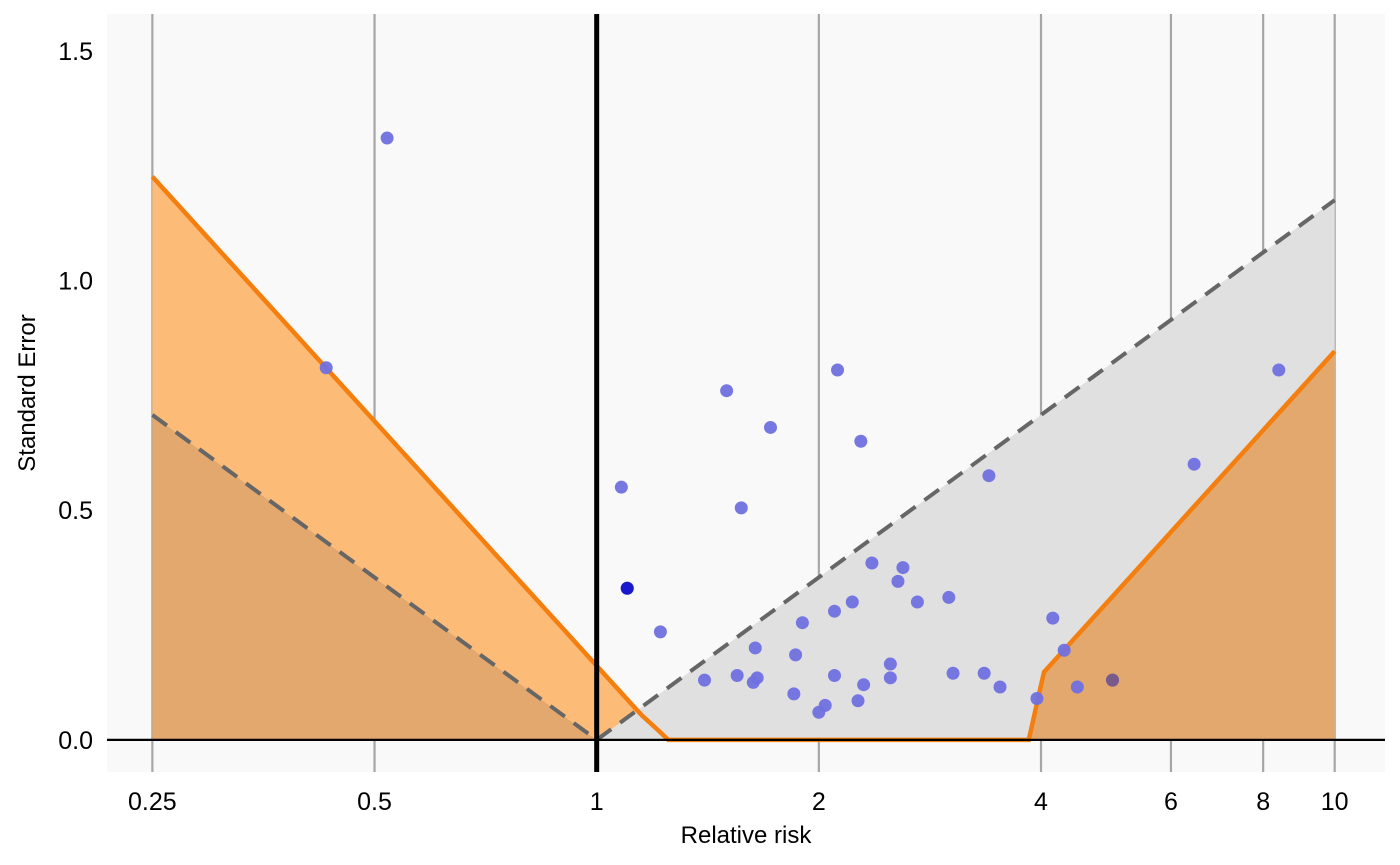 The image size is (1400, 865). What do you see at coordinates (75, 511) in the screenshot?
I see `y-tick-label: 0.5` at bounding box center [75, 511].